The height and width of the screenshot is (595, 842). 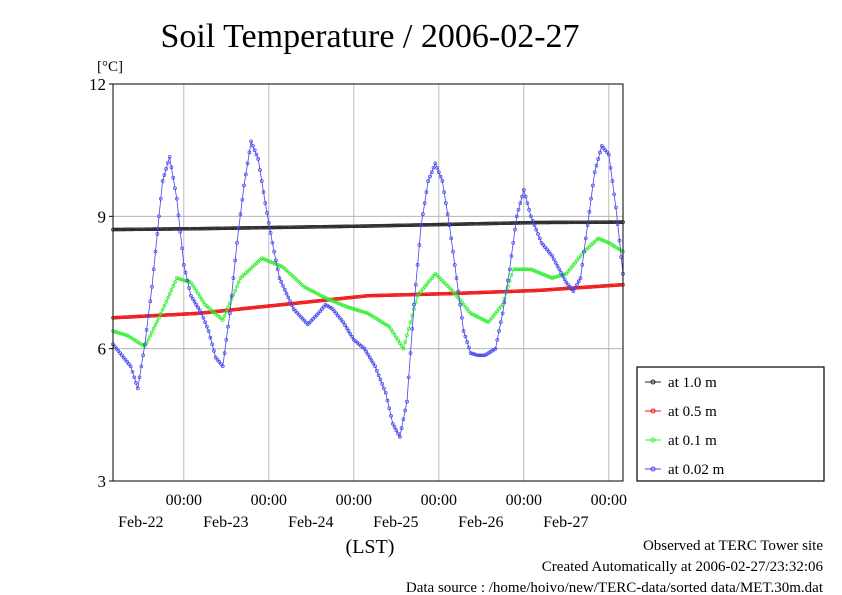 What do you see at coordinates (368, 293) in the screenshot?
I see `series-line` at bounding box center [368, 293].